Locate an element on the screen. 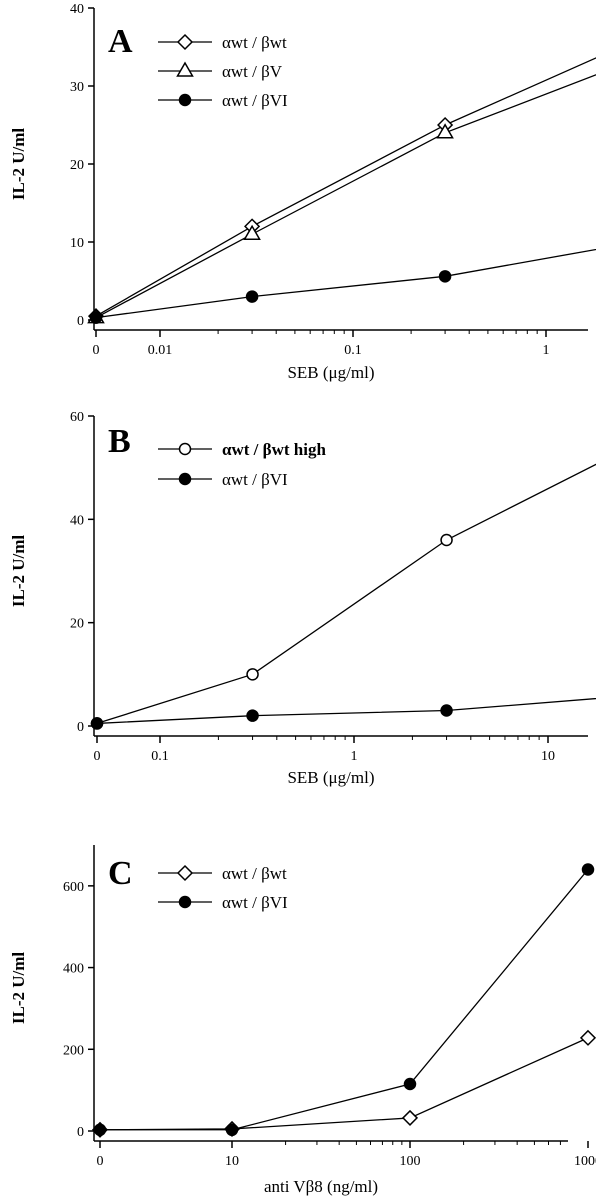 This screenshot has width=596, height=1200. y-tick-label: 60 is located at coordinates (77, 417).